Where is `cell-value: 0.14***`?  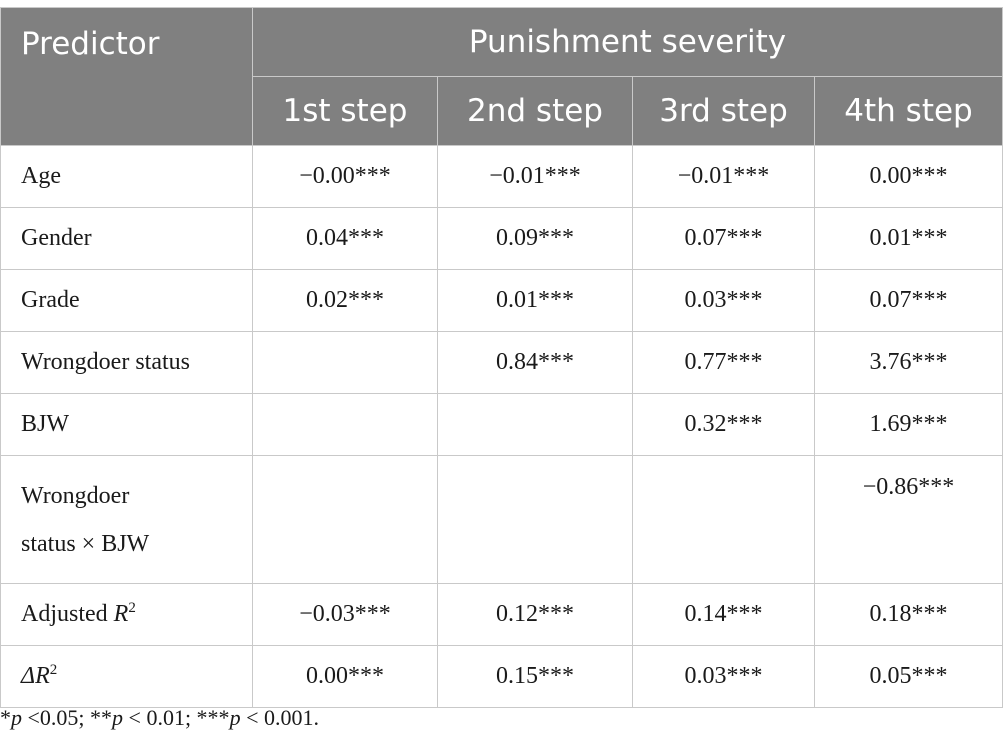 cell-value: 0.14*** is located at coordinates (723, 614).